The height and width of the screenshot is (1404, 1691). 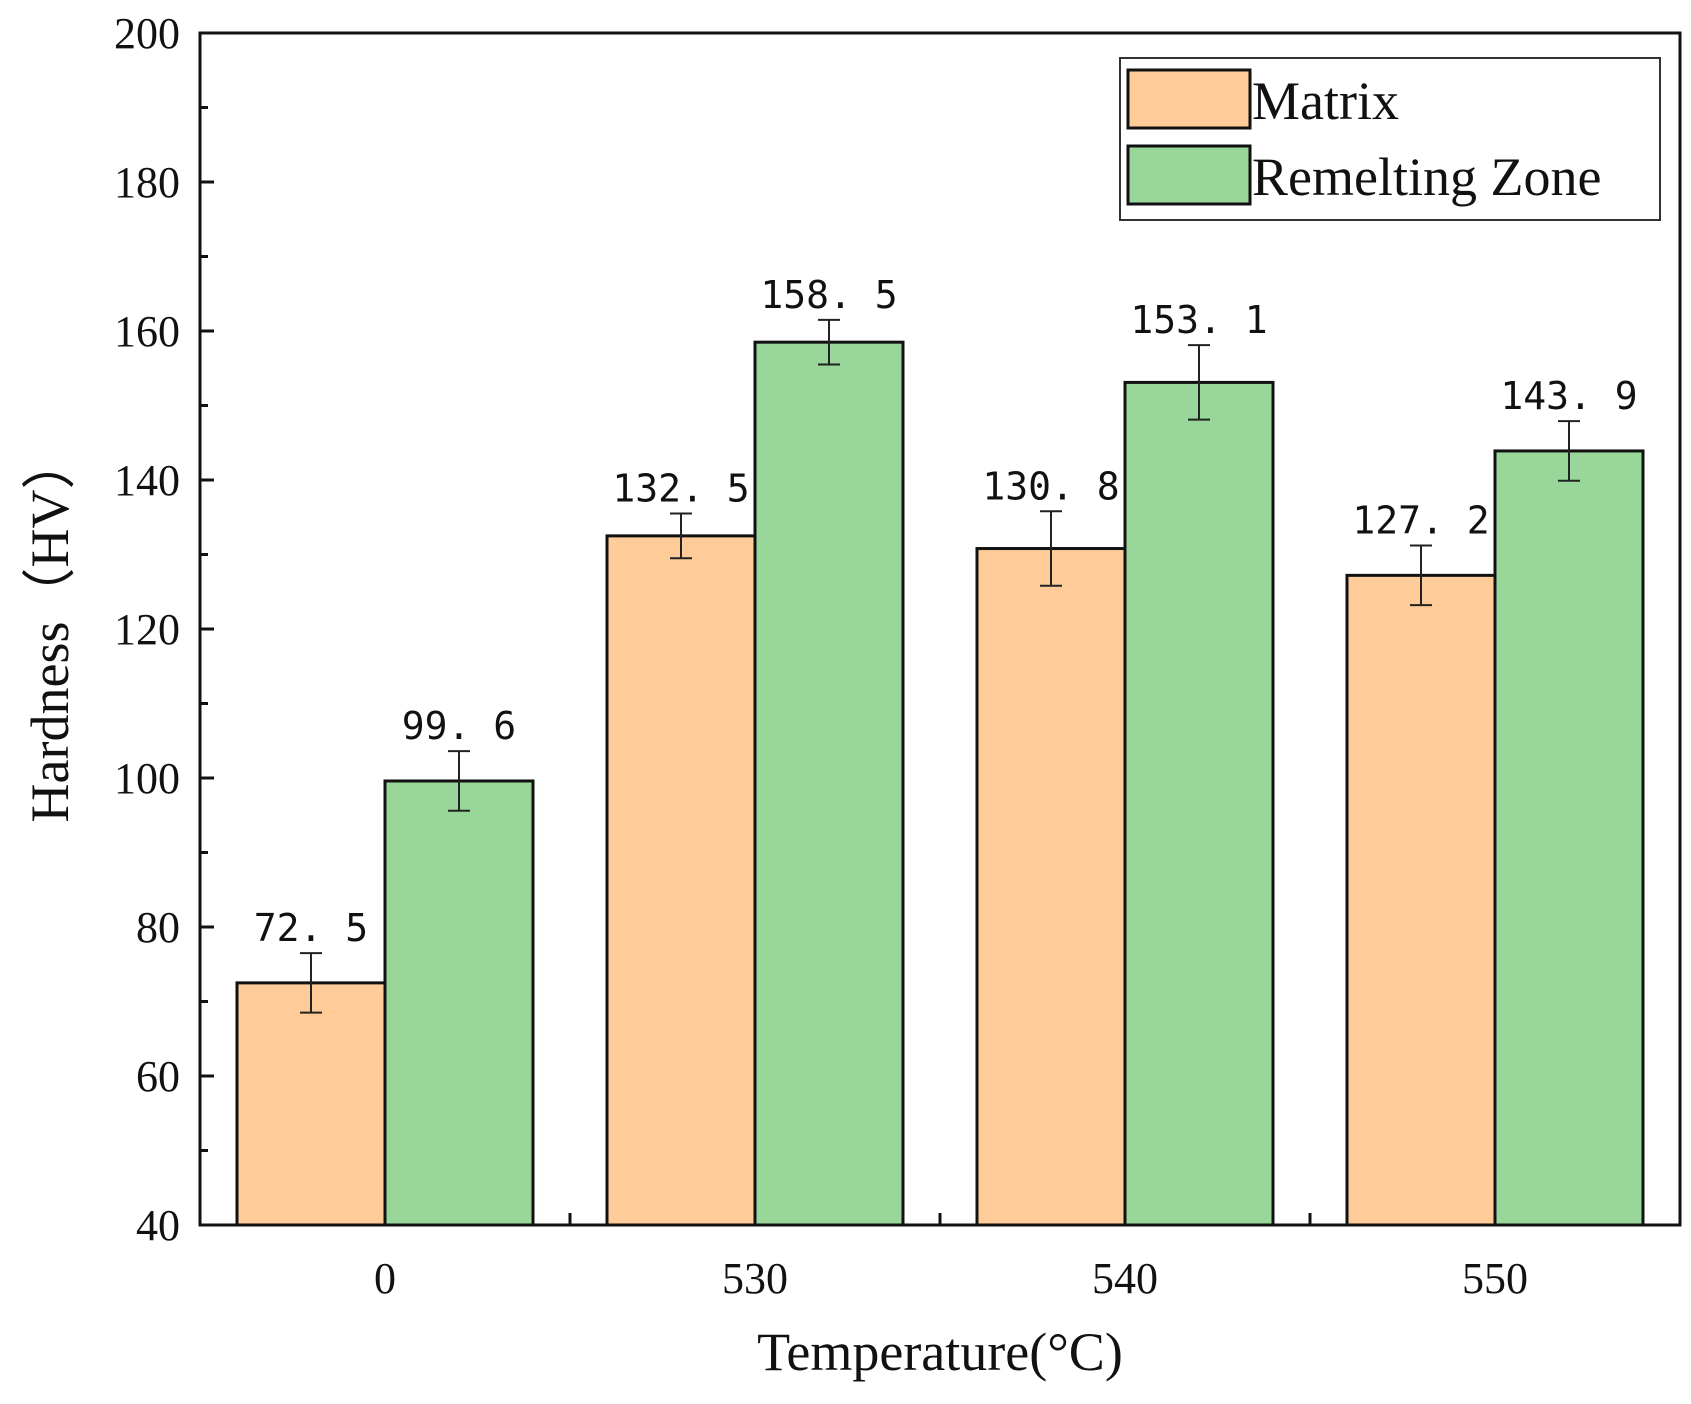 What do you see at coordinates (311, 928) in the screenshot?
I see `data-label-matrix-0: 72. 5` at bounding box center [311, 928].